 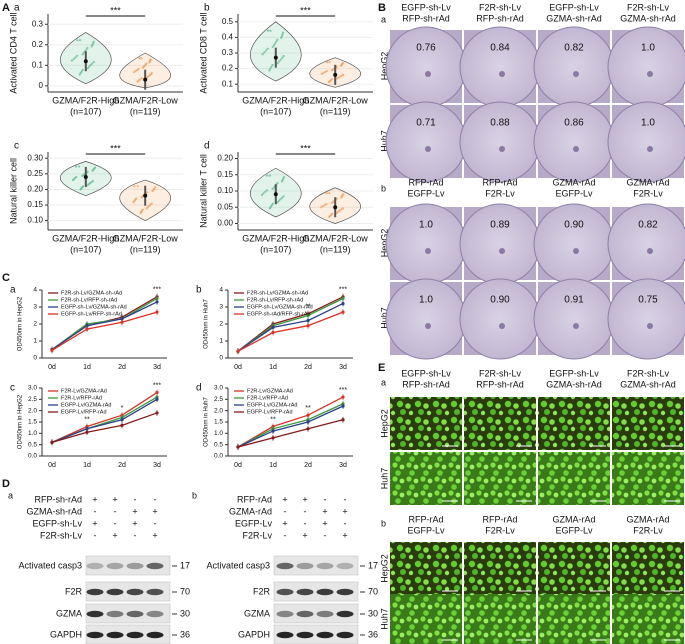 What do you see at coordinates (500, 225) in the screenshot?
I see `plate-value: 0.89` at bounding box center [500, 225].